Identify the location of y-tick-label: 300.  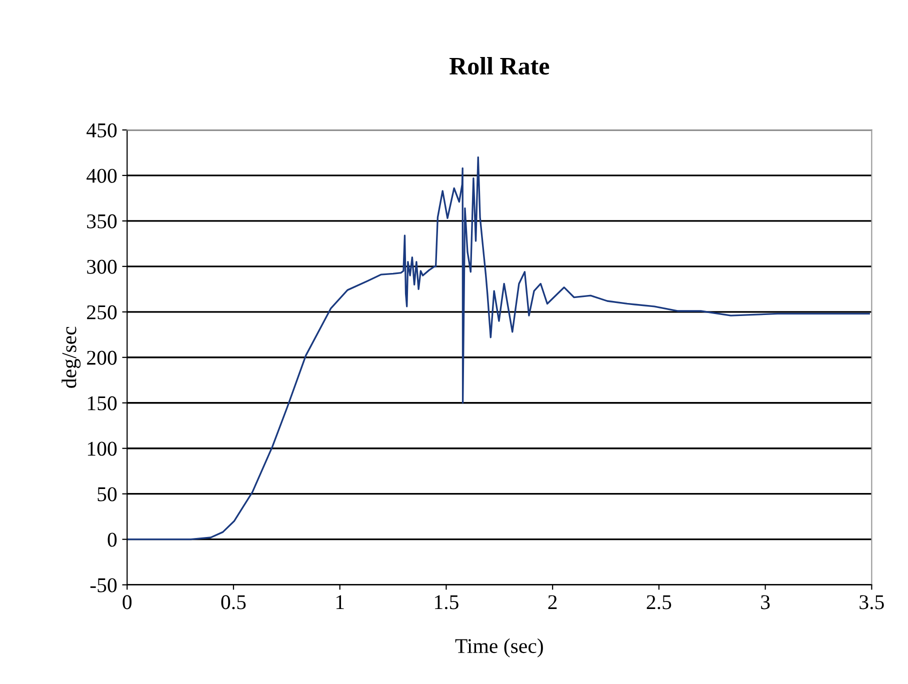
(102, 267).